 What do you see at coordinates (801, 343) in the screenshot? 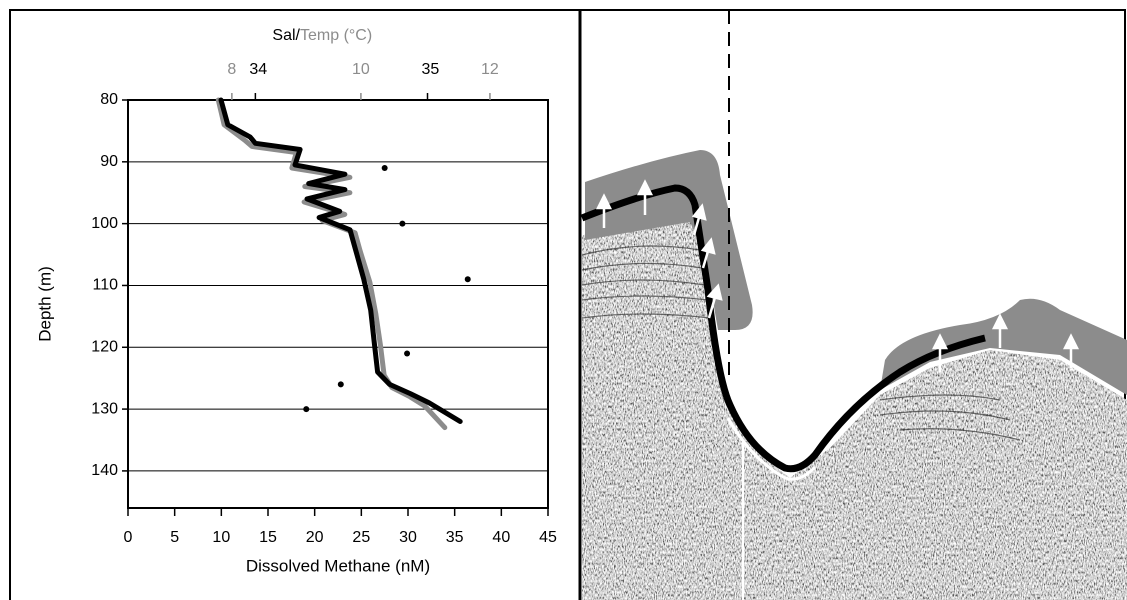
I see `reflectors` at bounding box center [801, 343].